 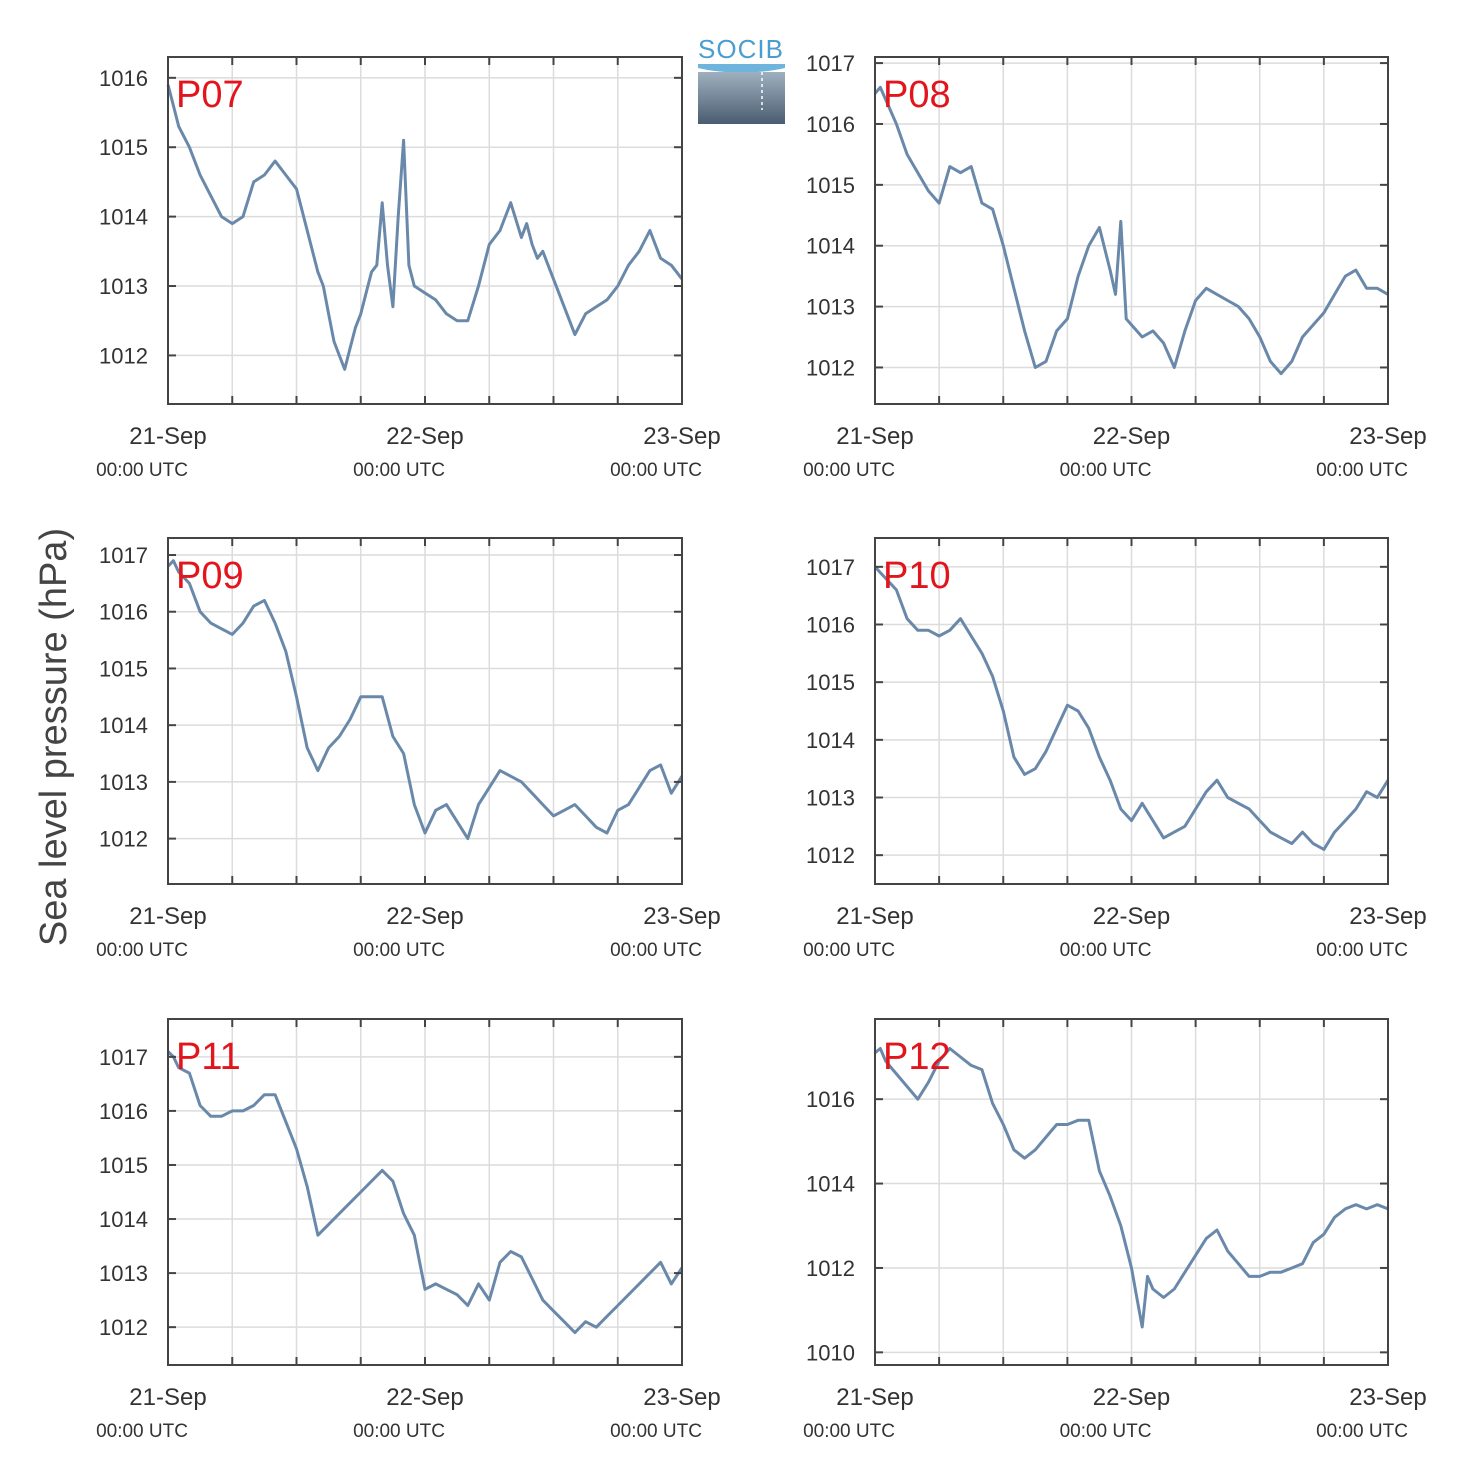 I want to click on panel-label: P11, so click(x=208, y=1057).